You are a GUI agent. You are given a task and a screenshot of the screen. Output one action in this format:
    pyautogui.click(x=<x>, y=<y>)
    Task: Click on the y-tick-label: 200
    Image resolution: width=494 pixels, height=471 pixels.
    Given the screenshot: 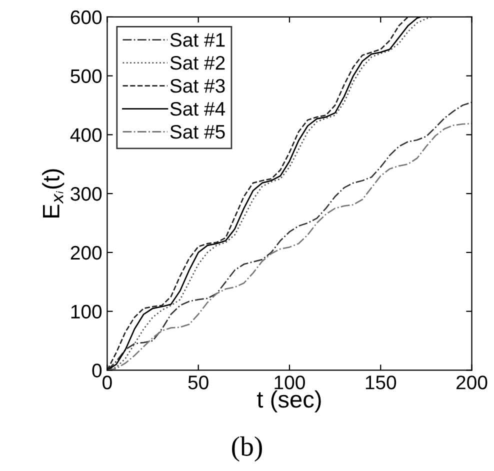 What is the action you would take?
    pyautogui.click(x=86, y=253)
    